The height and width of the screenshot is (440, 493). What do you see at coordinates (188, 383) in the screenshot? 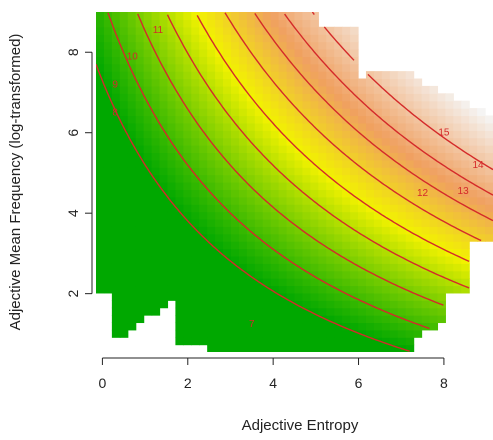
I see `x-tick-label: 2` at bounding box center [188, 383].